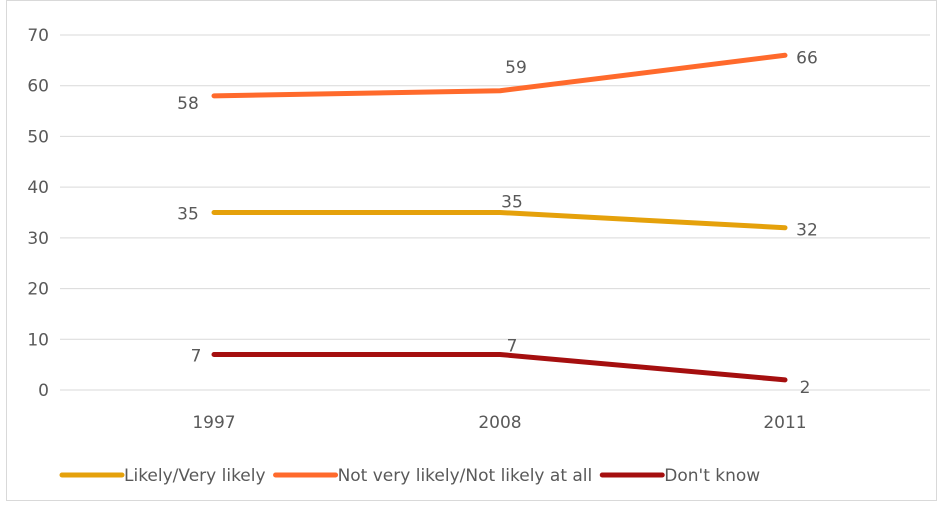 The height and width of the screenshot is (507, 944). Describe the element at coordinates (516, 68) in the screenshot. I see `data-label: 59` at that location.